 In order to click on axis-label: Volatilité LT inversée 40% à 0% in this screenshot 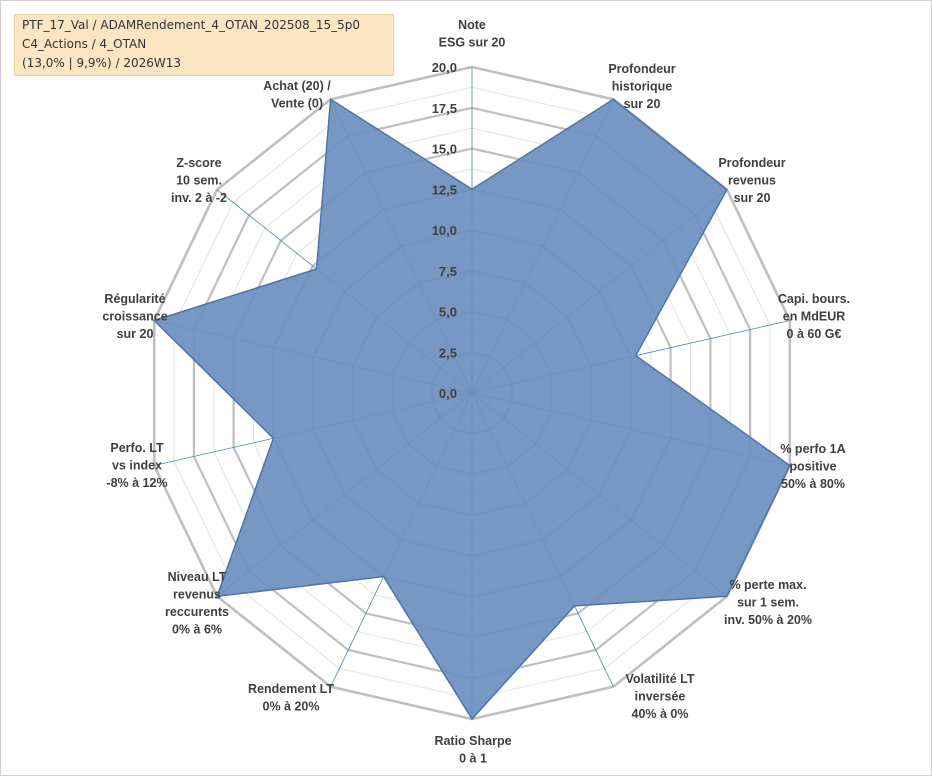, I will do `click(660, 696)`.